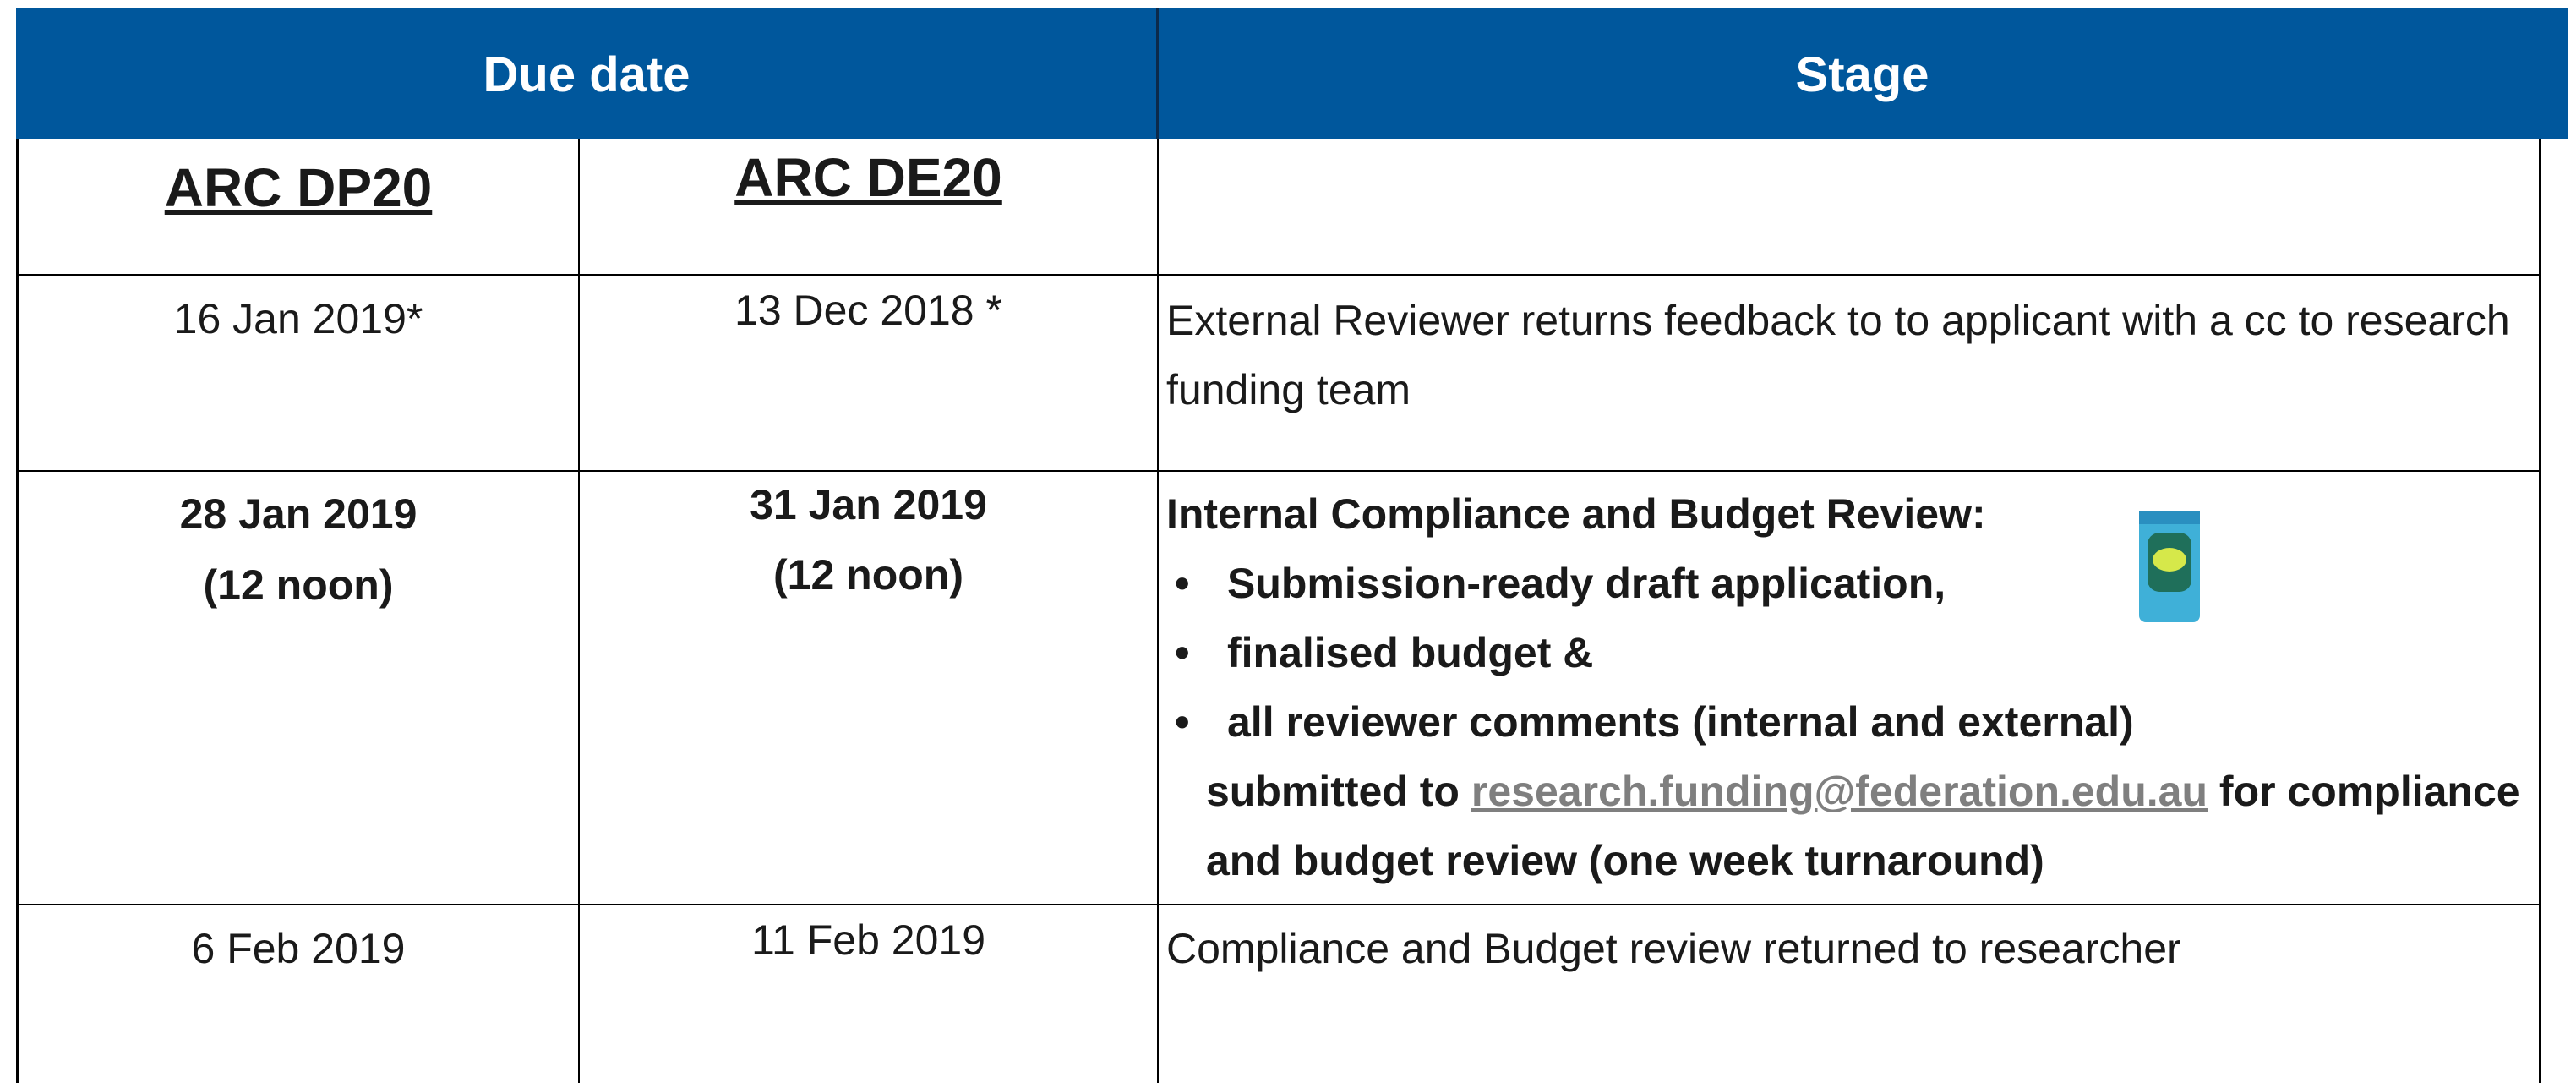 The image size is (2576, 1083). I want to click on date: 13 Dec 2018 *, so click(868, 311).